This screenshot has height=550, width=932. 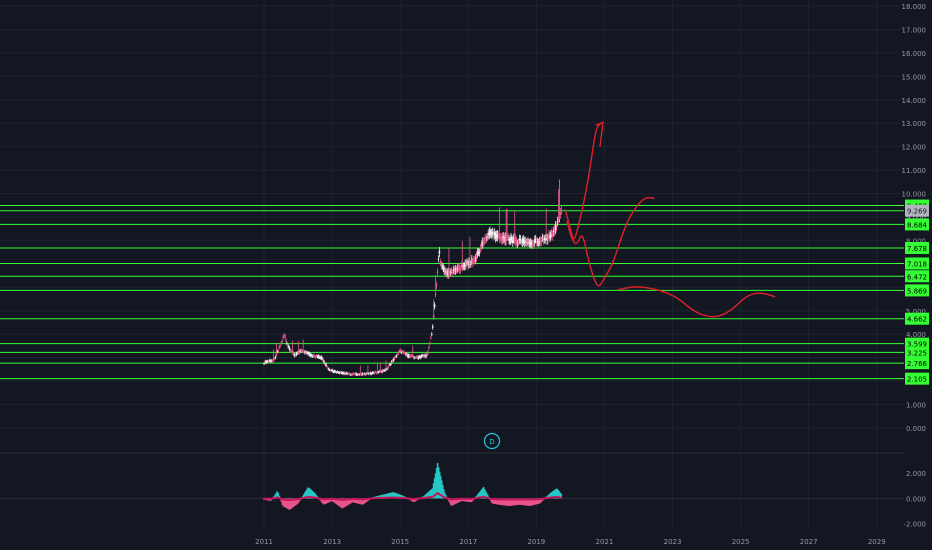 I want to click on forecast-arrow-up, so click(x=583, y=181).